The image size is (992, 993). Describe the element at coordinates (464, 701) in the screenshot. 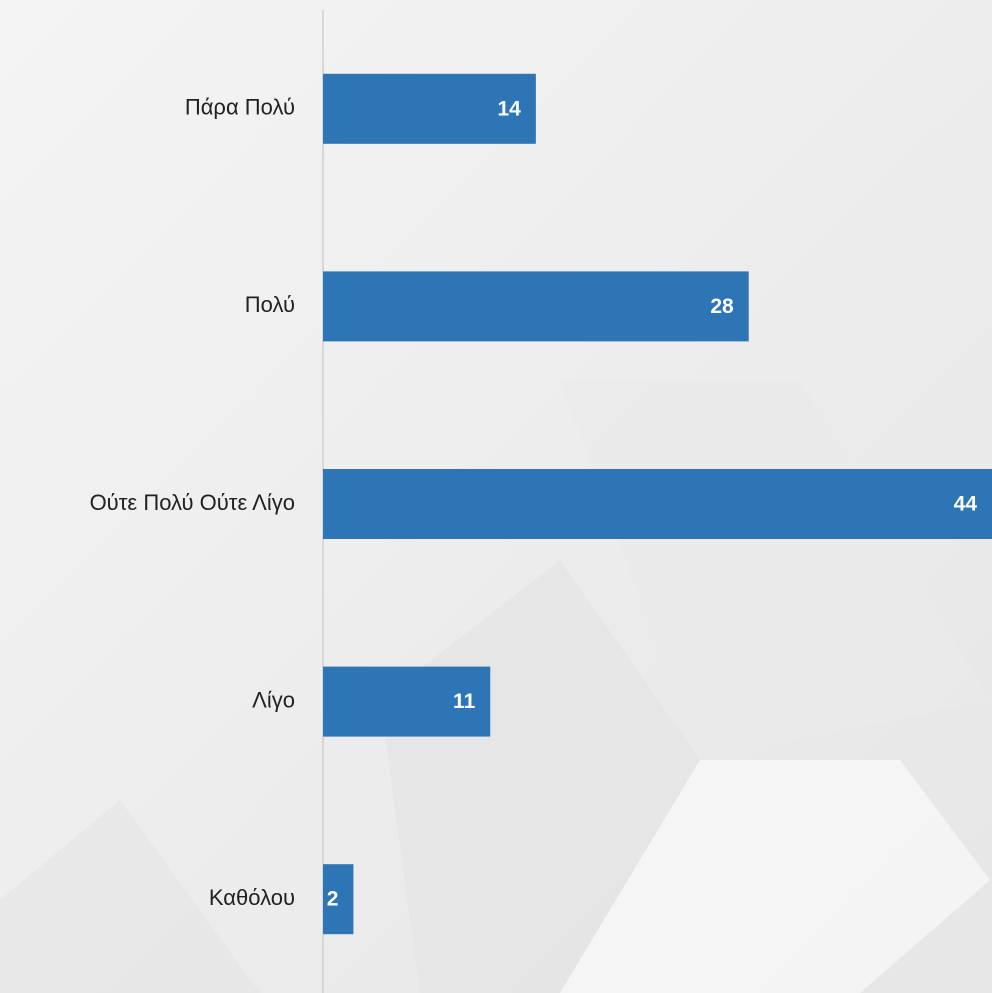

I see `value-label: 11` at that location.